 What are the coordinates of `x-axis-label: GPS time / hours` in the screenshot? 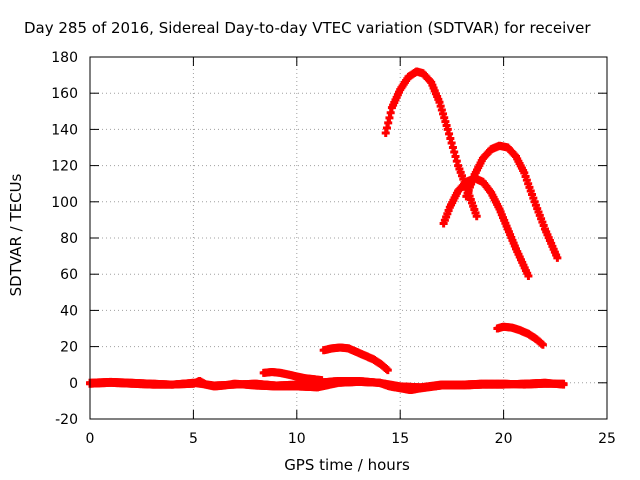 It's located at (347, 465).